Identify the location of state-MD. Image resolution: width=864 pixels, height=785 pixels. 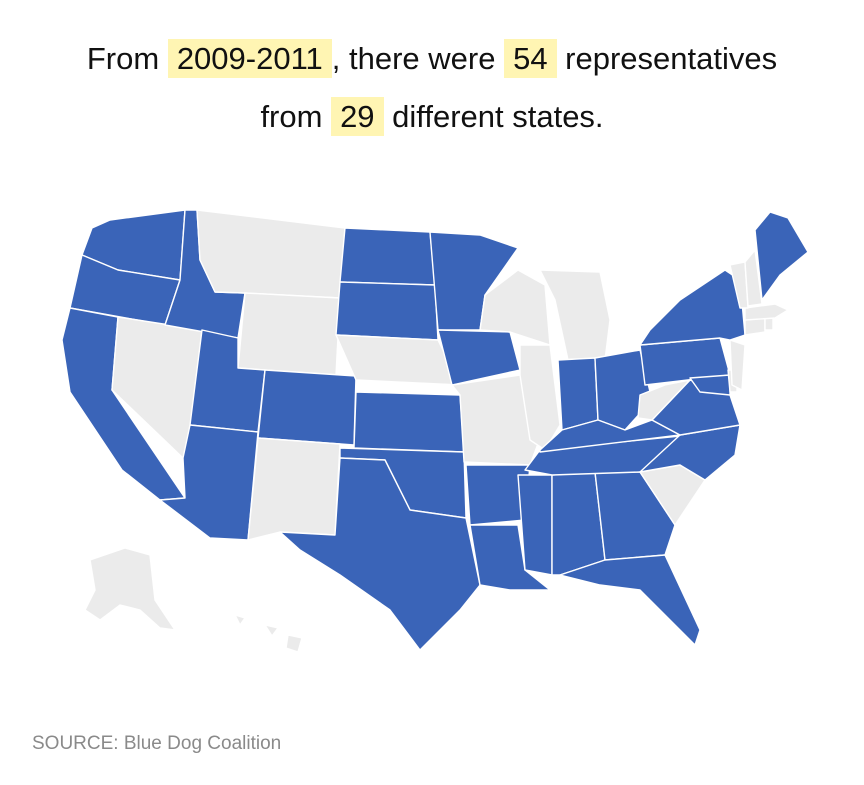
(710, 385).